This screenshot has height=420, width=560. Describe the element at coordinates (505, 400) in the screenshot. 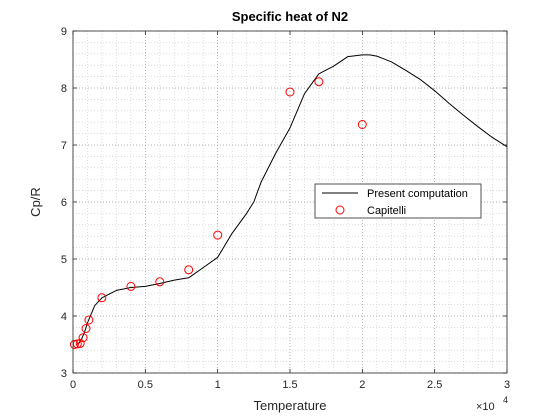

I see `x-exponent-power: 4` at that location.